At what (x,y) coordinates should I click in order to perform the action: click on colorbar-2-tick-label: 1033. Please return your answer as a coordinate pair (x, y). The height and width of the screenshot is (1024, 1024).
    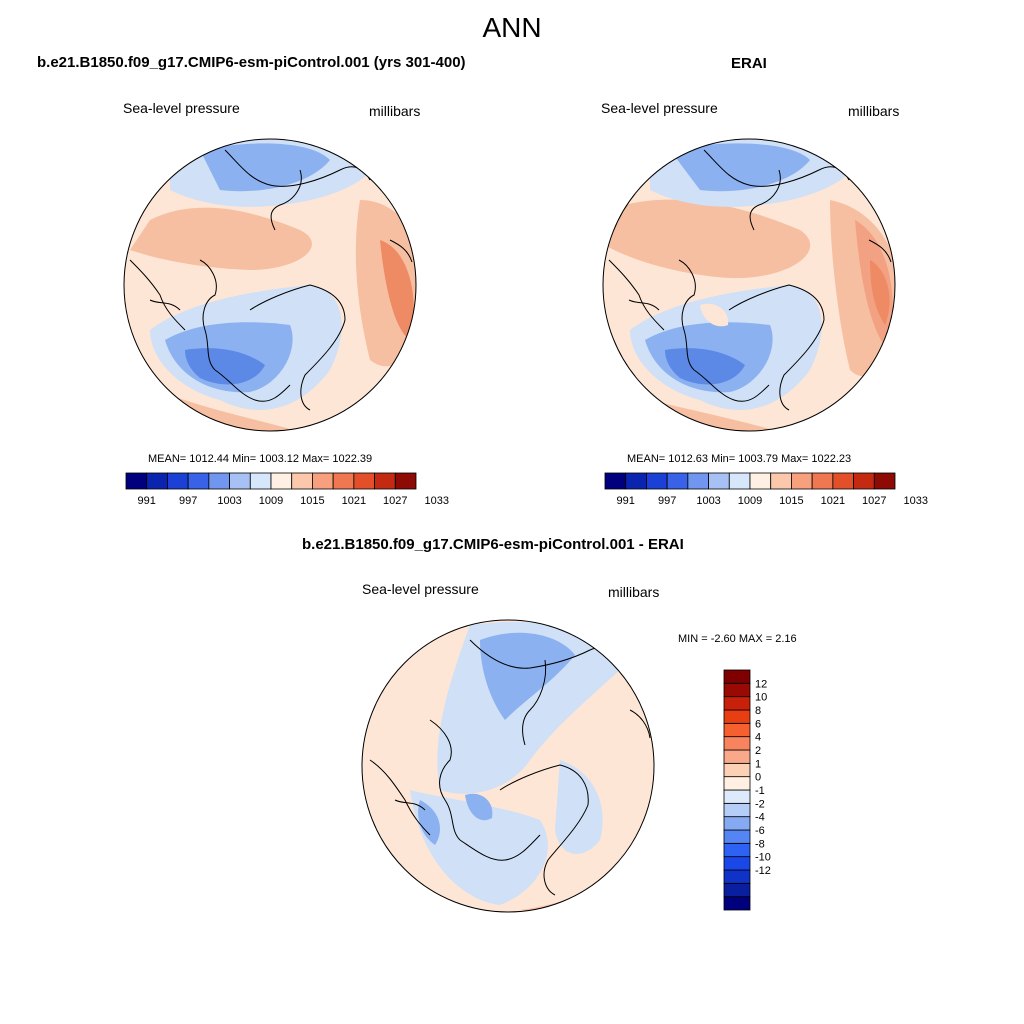
    Looking at the image, I should click on (915, 501).